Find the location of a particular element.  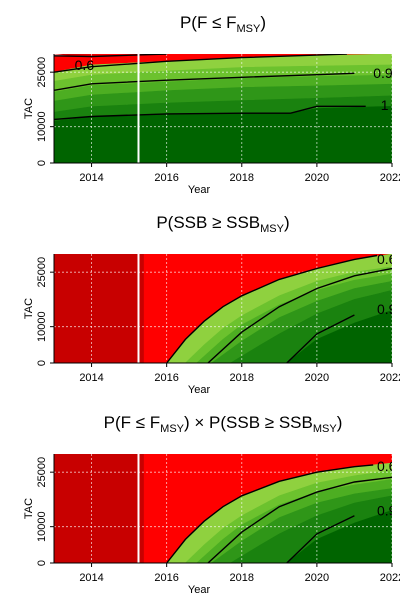

chart-title: P(SSB ≥ SSBMSY) is located at coordinates (222, 224).